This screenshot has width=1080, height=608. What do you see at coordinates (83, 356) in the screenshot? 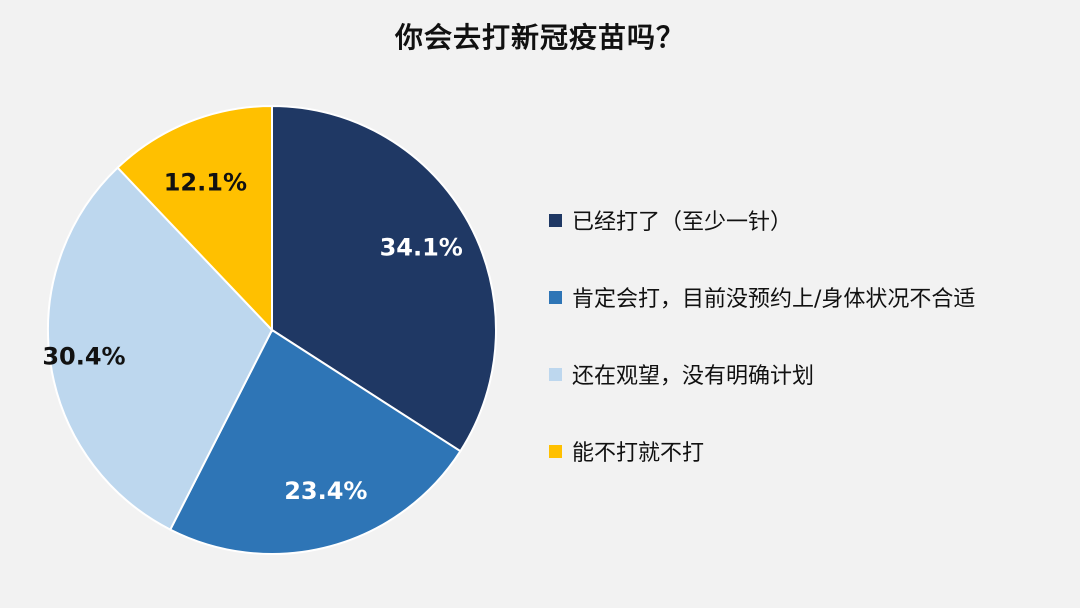
I see `slice-data-label: 30.4%` at bounding box center [83, 356].